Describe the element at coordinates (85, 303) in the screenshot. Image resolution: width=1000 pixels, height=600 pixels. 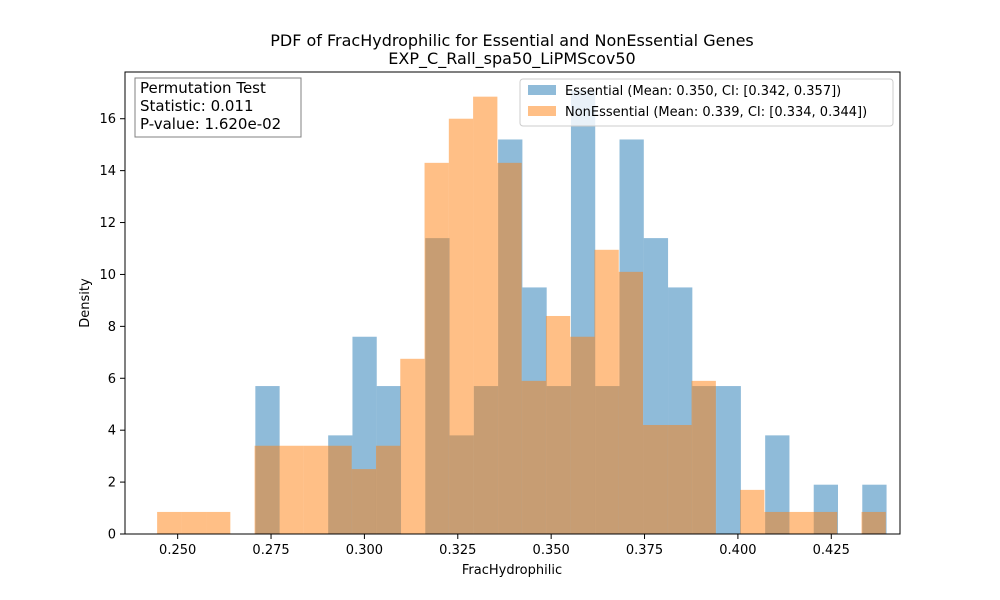
I see `y-axis-label: Density` at that location.